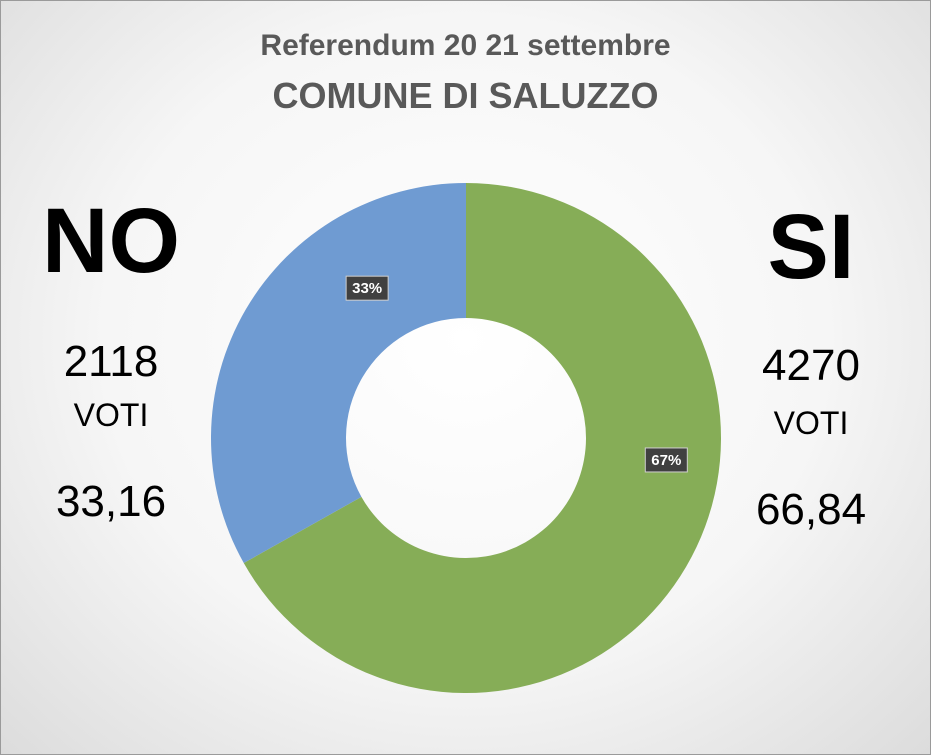  What do you see at coordinates (111, 361) in the screenshot?
I see `no-votes: 2118` at bounding box center [111, 361].